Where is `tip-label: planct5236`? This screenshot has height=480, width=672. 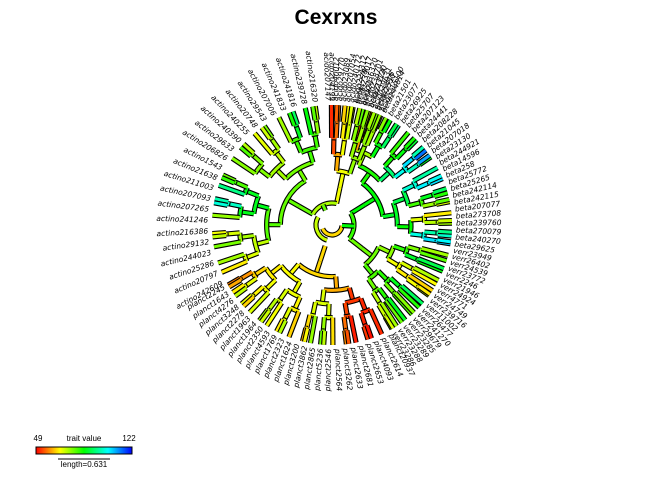
tip-label: planct5236 is located at coordinates (318, 370).